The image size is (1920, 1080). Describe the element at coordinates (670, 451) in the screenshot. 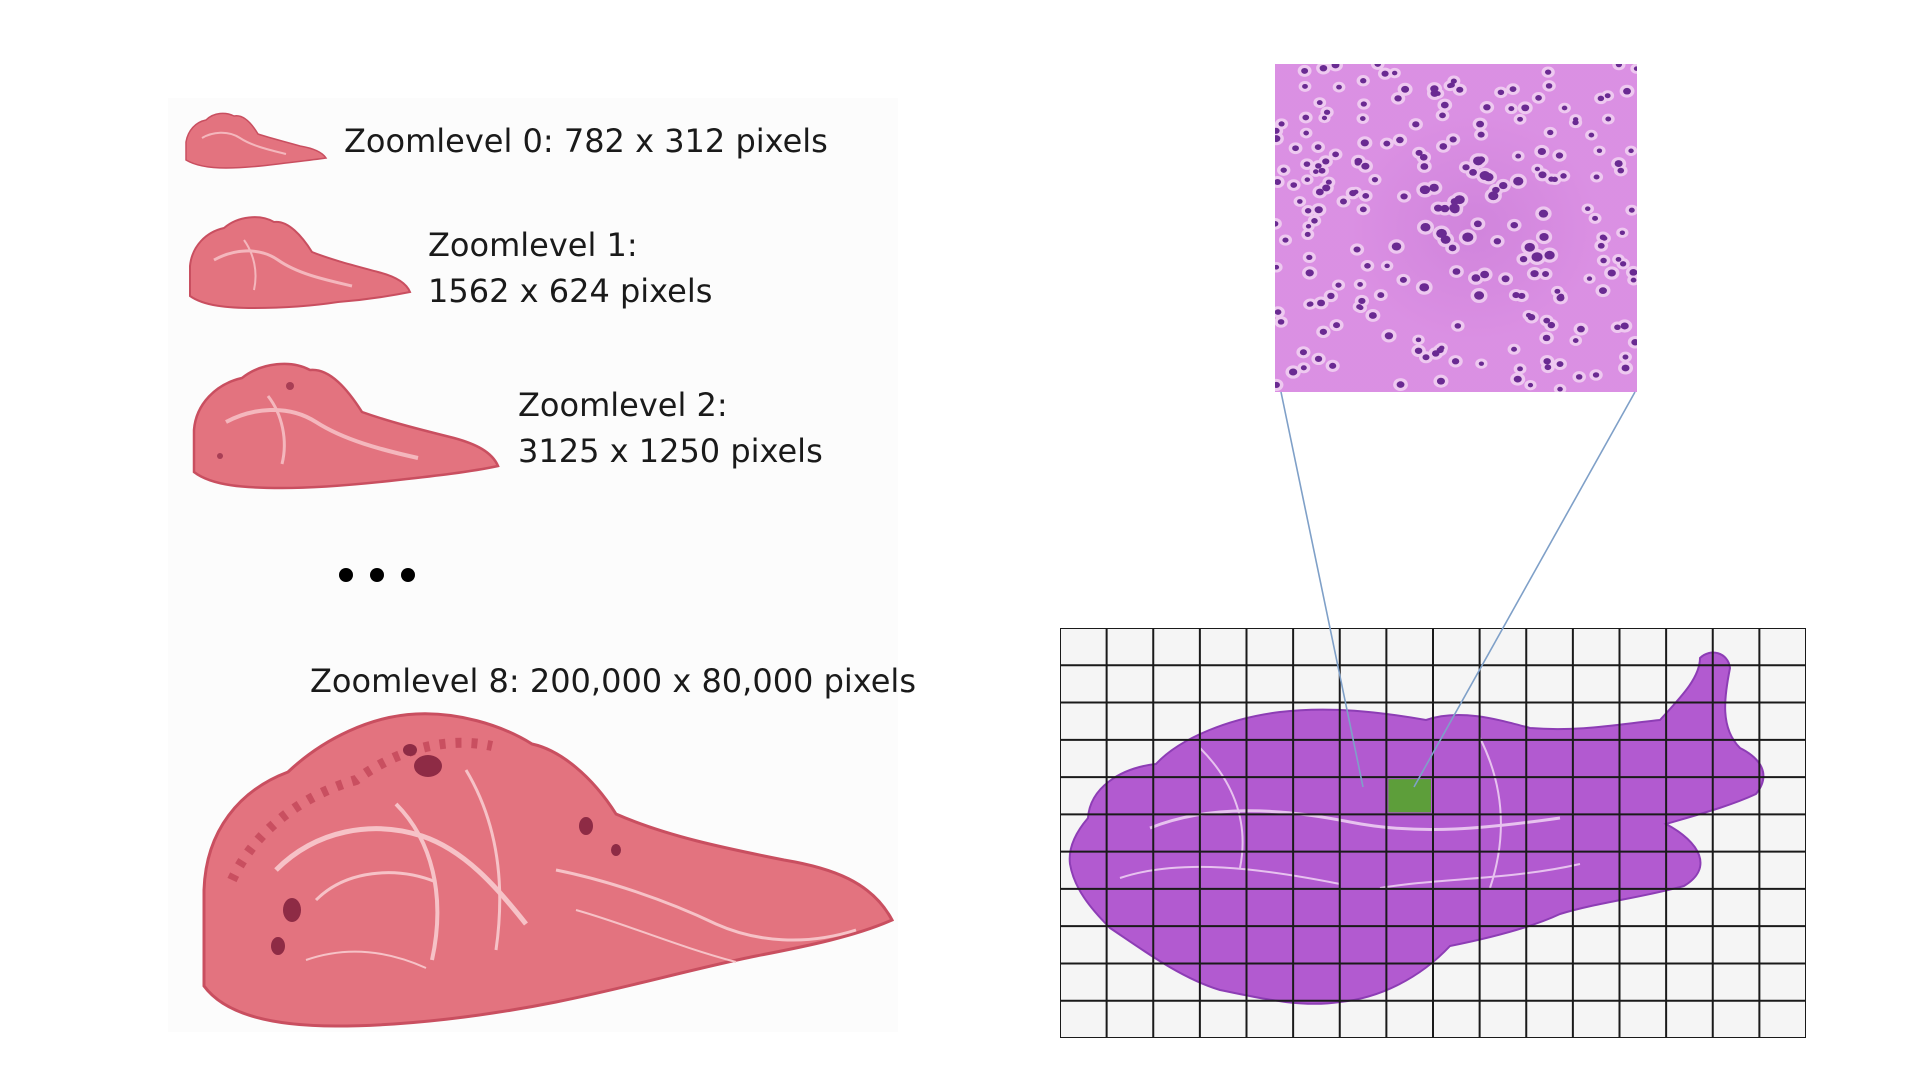

I see `zoomlevel-2-label-line2: 3125 x 1250 pixels` at that location.